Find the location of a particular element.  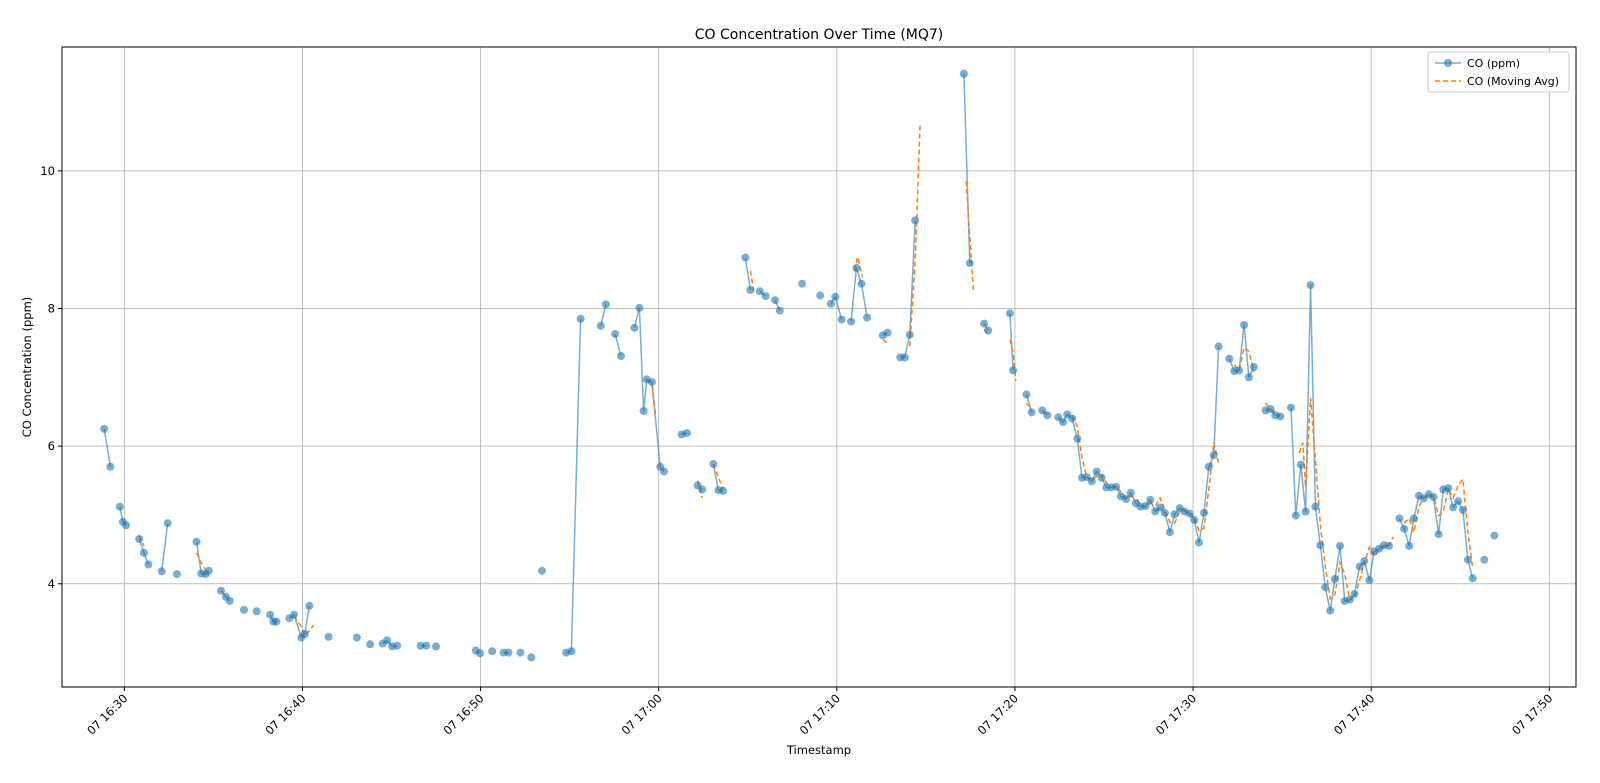

legend: CO (ppm) CO (Moving Avg) is located at coordinates (1498, 72).